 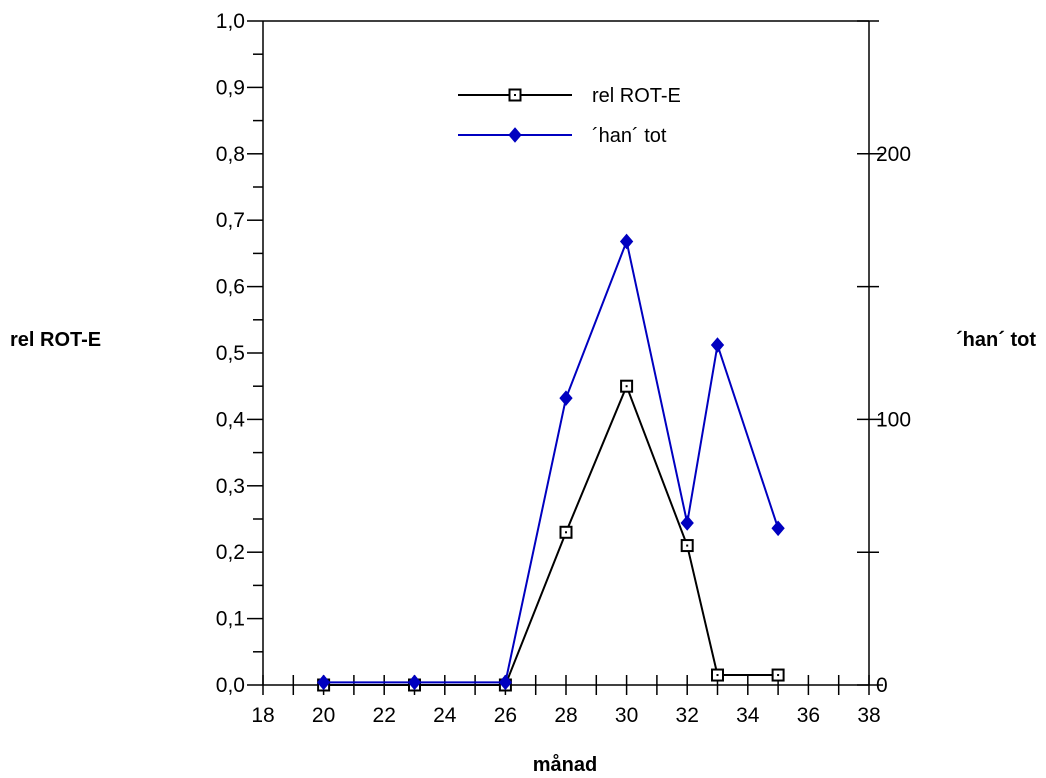 What do you see at coordinates (230, 552) in the screenshot?
I see `y-left-tick-label: 0,2` at bounding box center [230, 552].